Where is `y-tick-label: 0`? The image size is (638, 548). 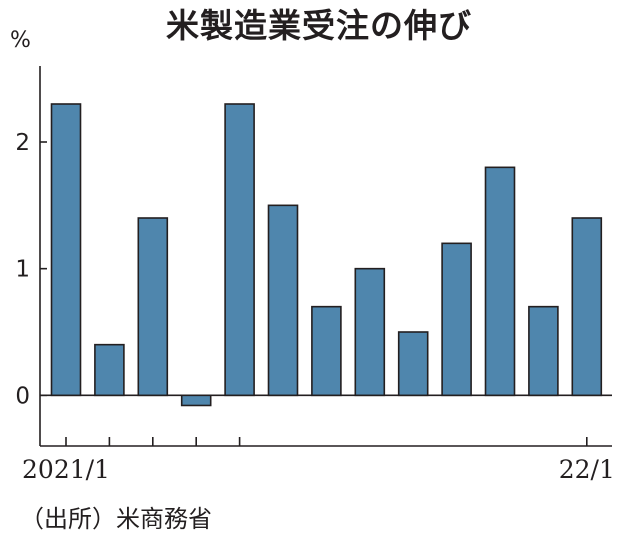 y-tick-label: 0 is located at coordinates (22, 396).